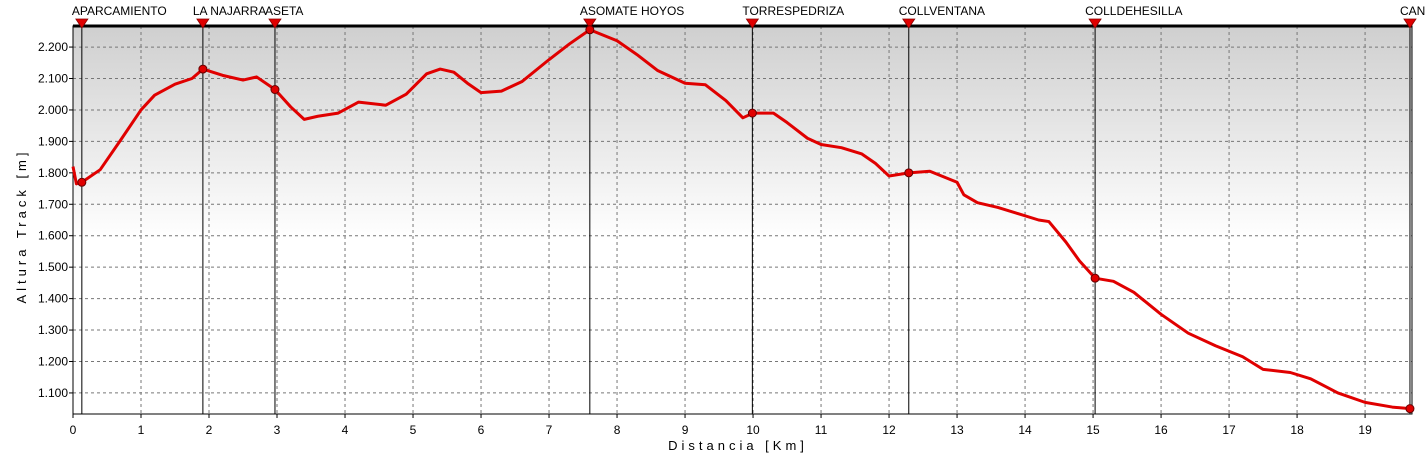  I want to click on x-tick-label: 7, so click(549, 430).